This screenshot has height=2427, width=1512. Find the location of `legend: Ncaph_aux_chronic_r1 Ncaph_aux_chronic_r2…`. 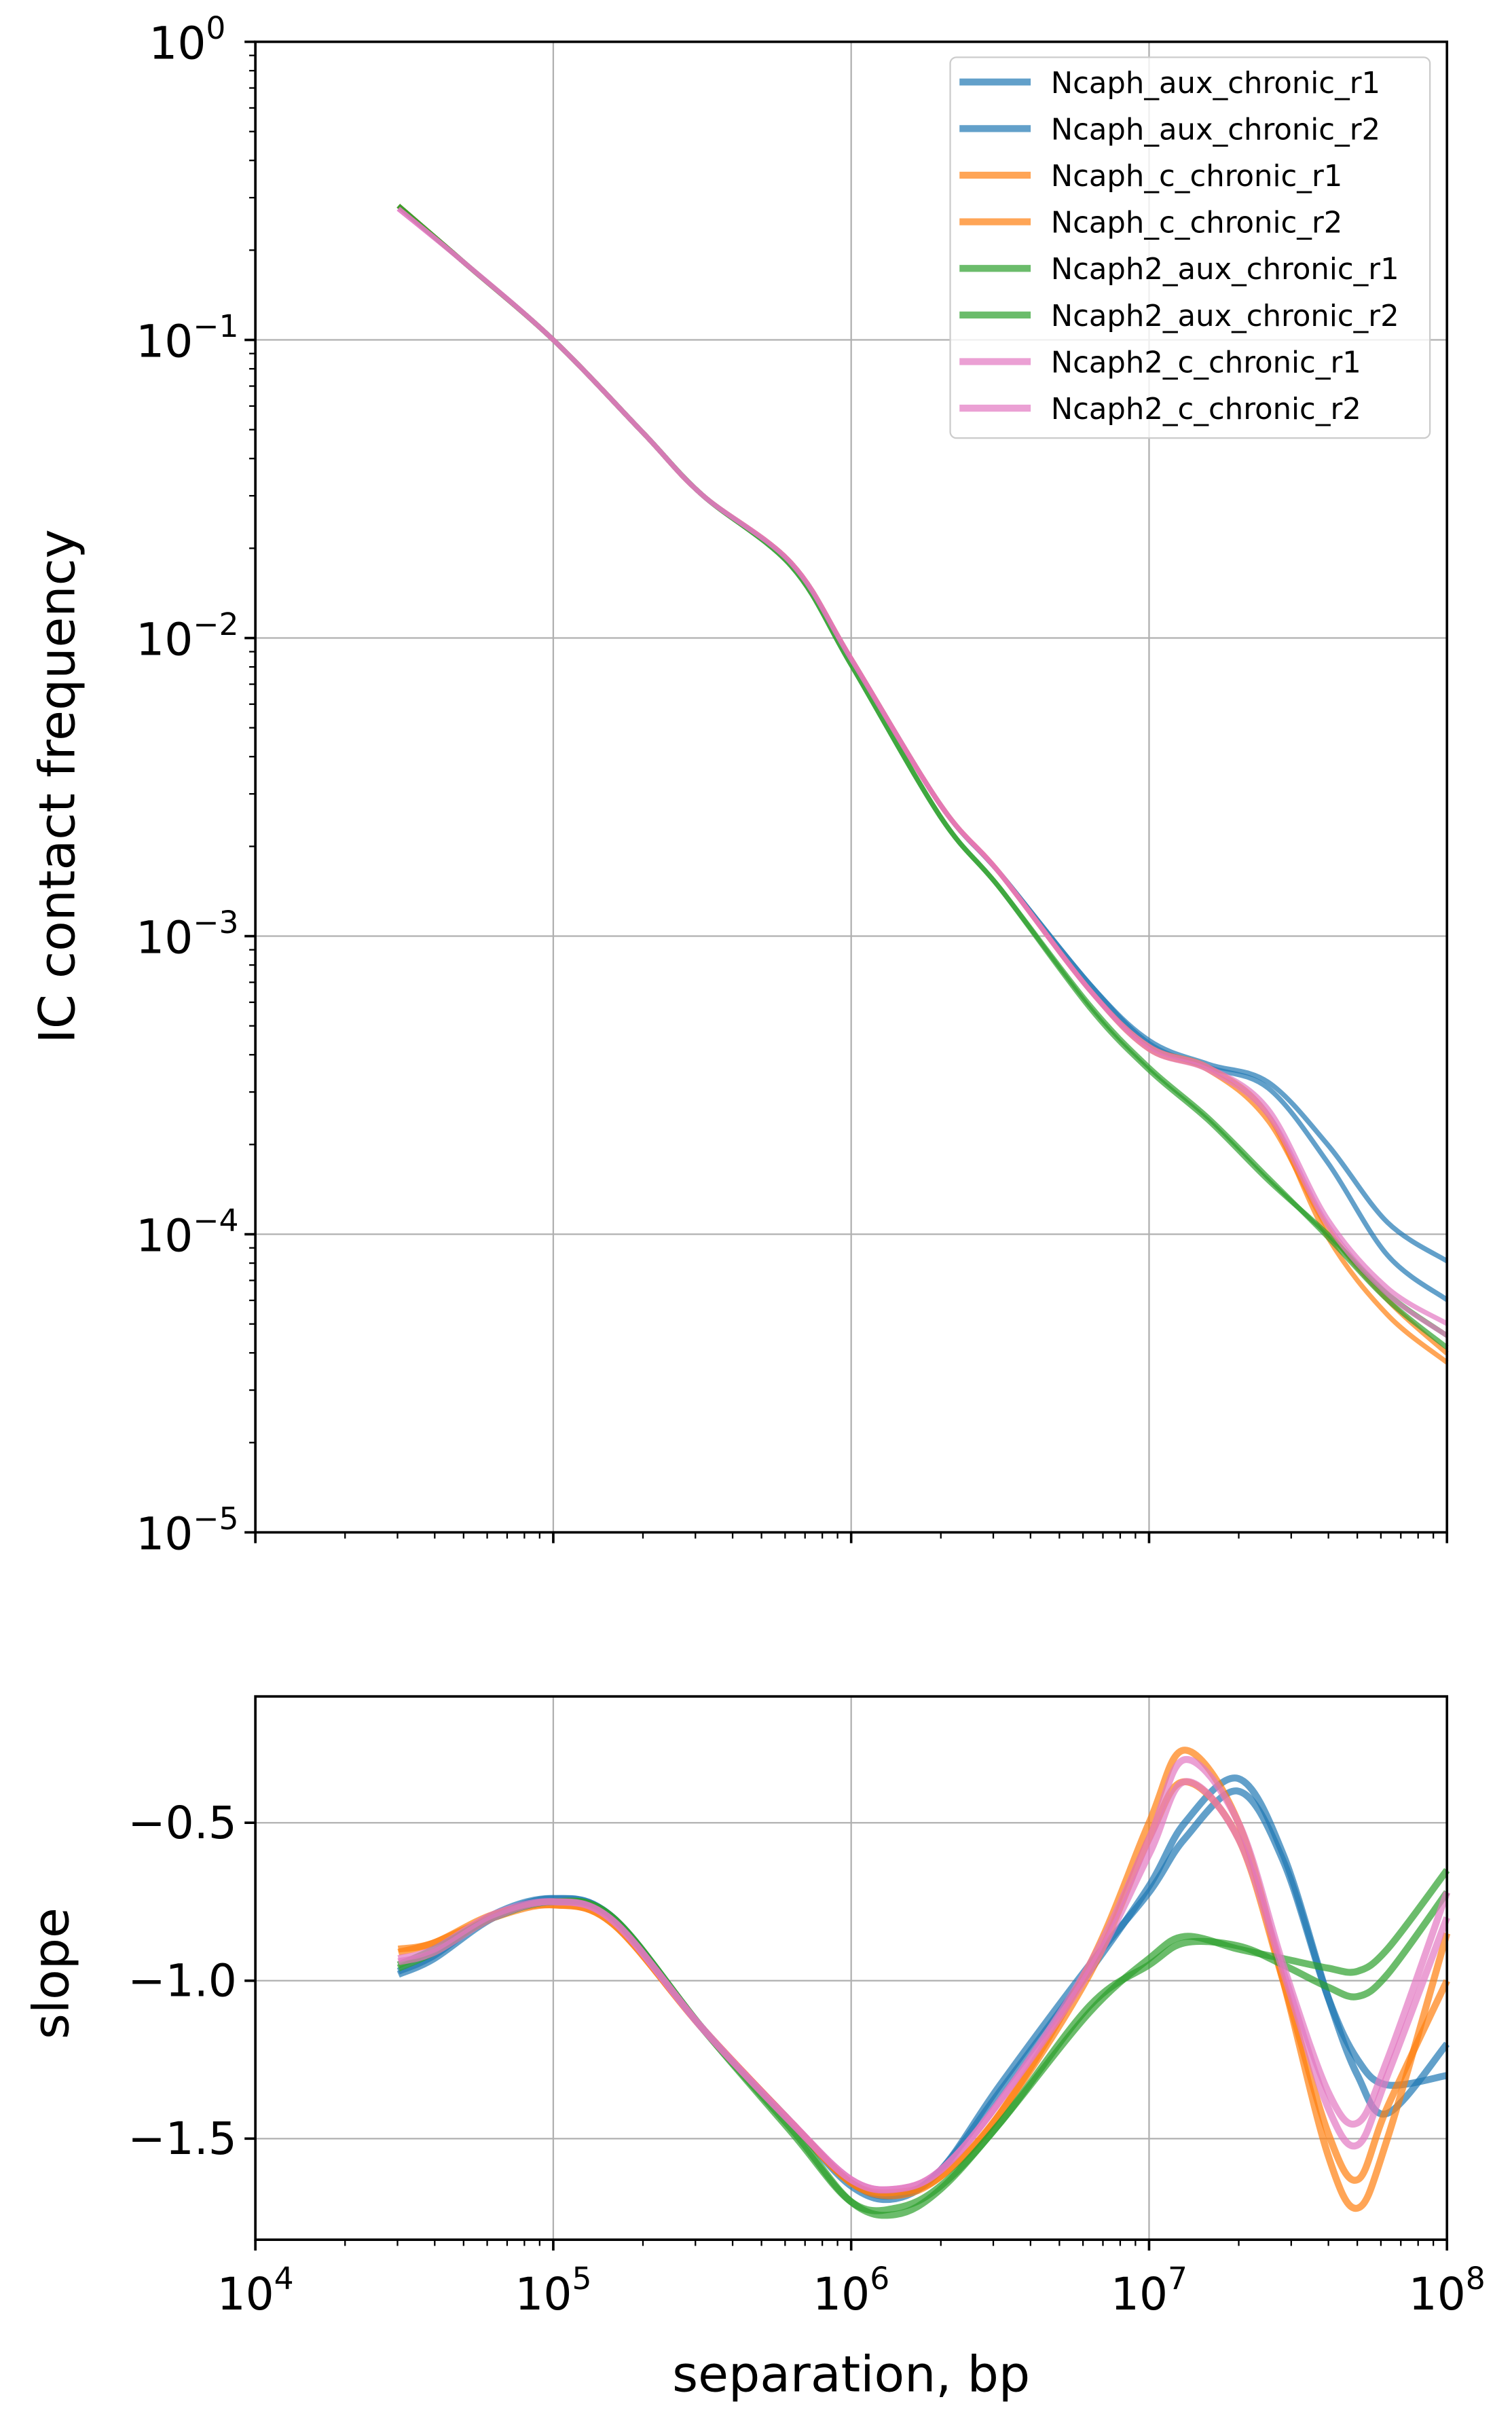

legend: Ncaph_aux_chronic_r1 Ncaph_aux_chronic_r2… is located at coordinates (1190, 248).